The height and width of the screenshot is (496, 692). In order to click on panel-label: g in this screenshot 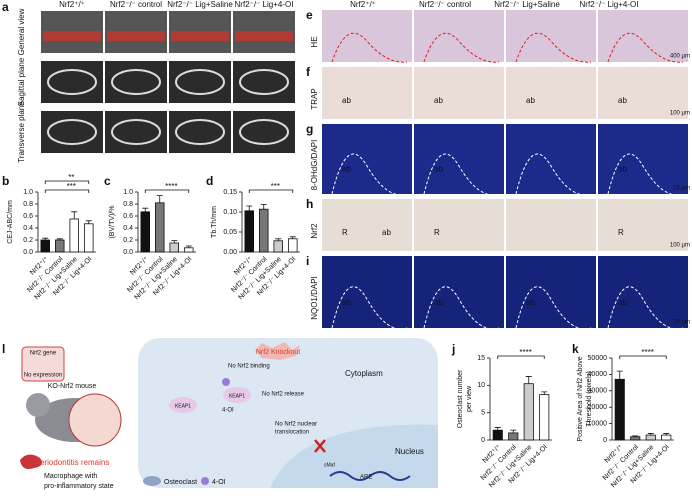, I will do `click(309, 129)`.